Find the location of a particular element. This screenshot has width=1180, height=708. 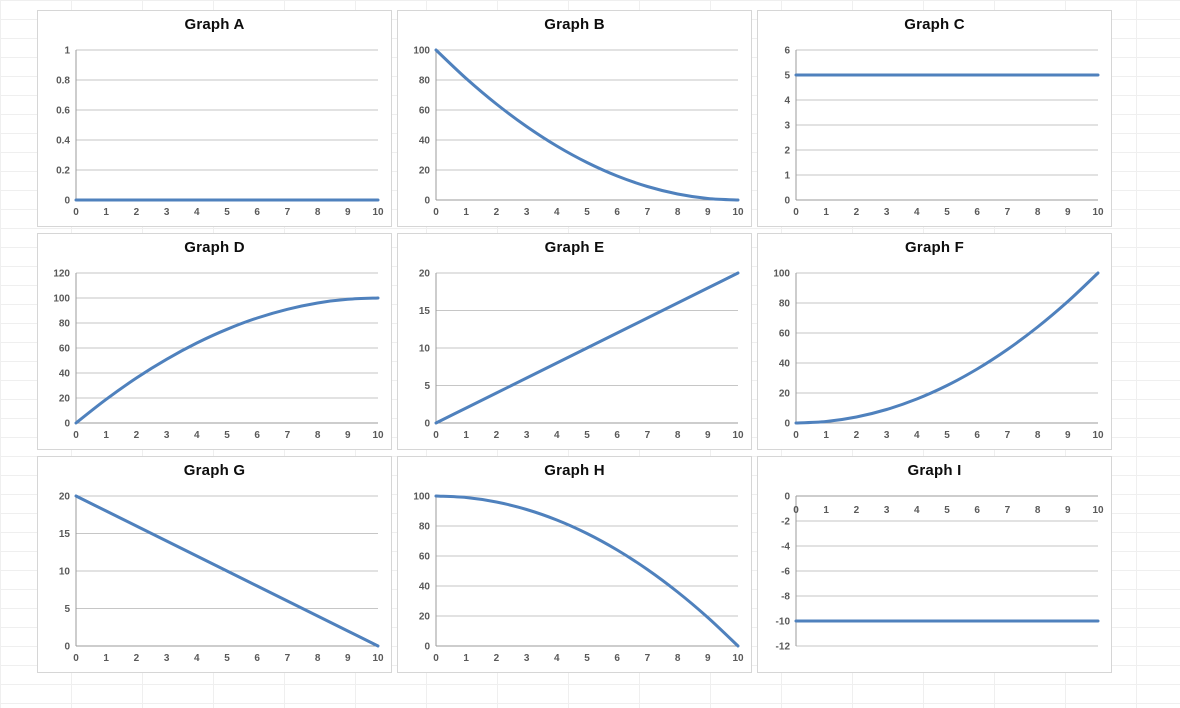

chart-graph-e: Graph E 0 5 10 15 20 0 1 2 3 4 5 6 7 8 9 10 is located at coordinates (574, 341).